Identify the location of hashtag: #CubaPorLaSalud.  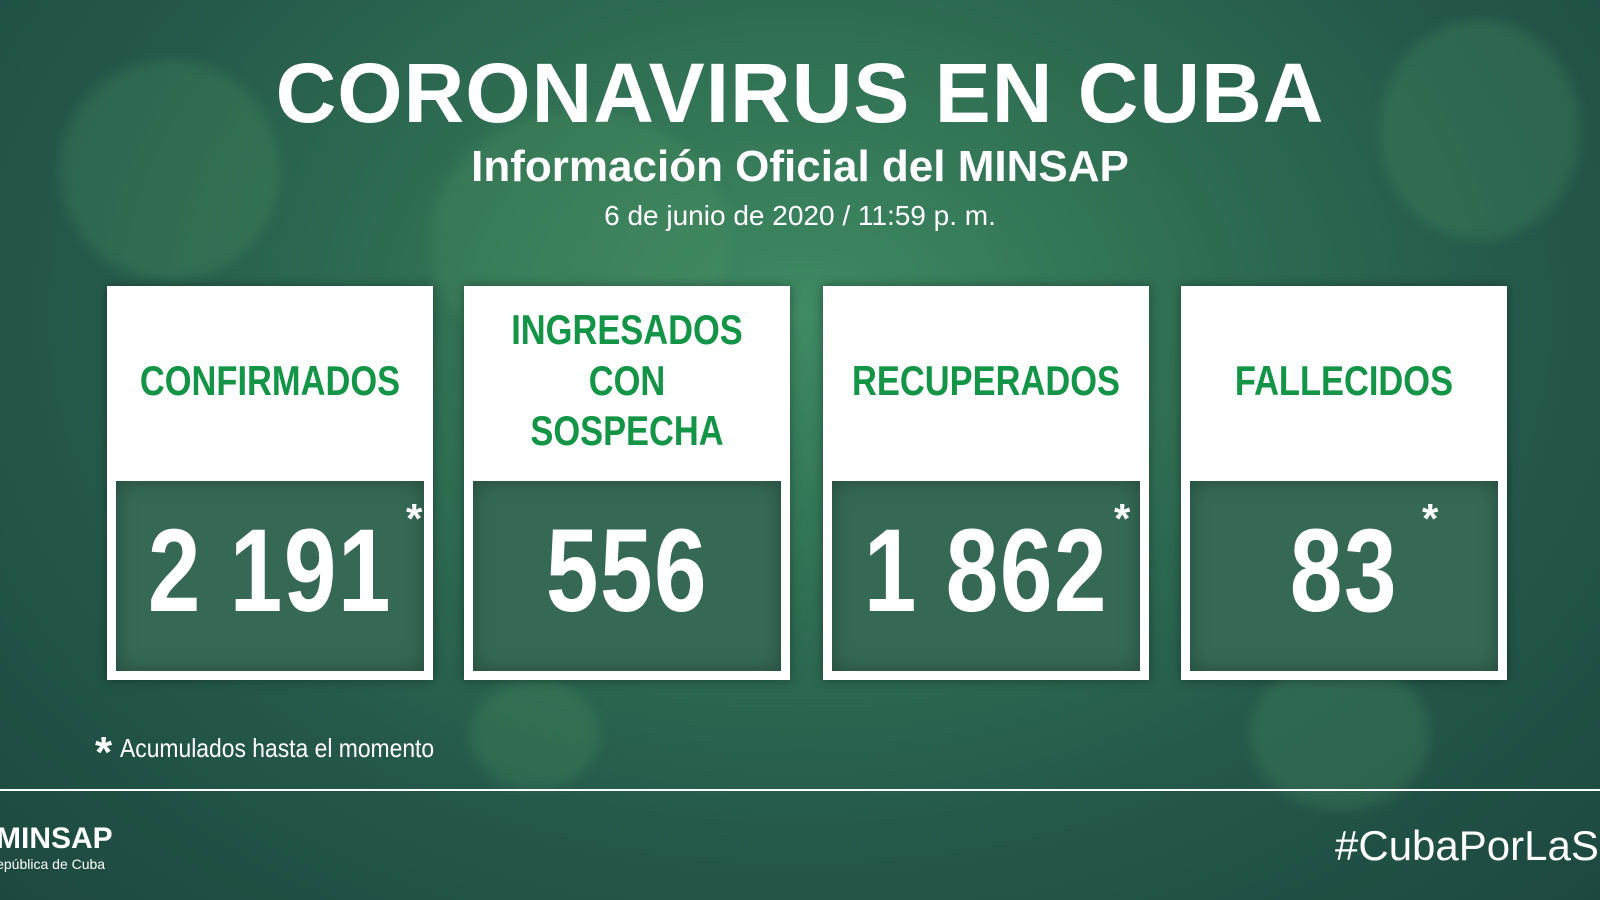
(1467, 845).